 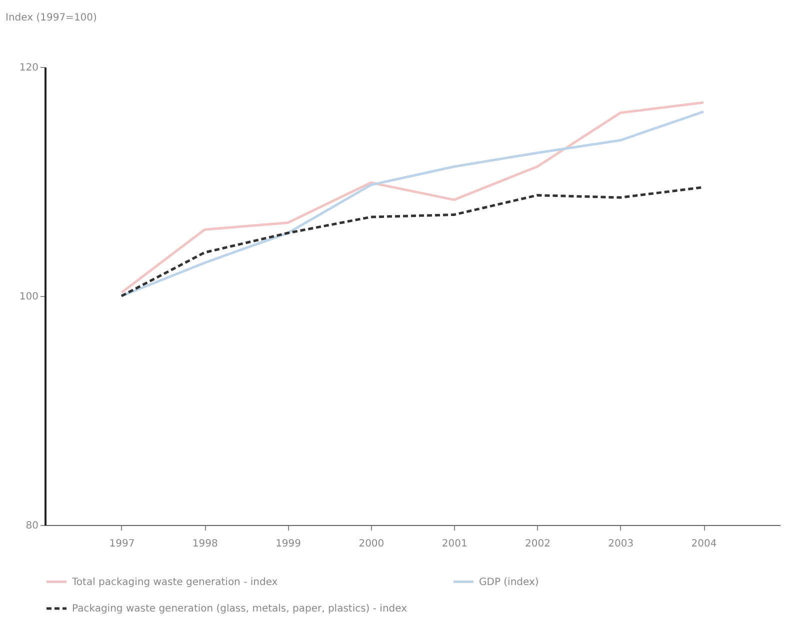 What do you see at coordinates (537, 544) in the screenshot?
I see `x-tick-label: 2002` at bounding box center [537, 544].